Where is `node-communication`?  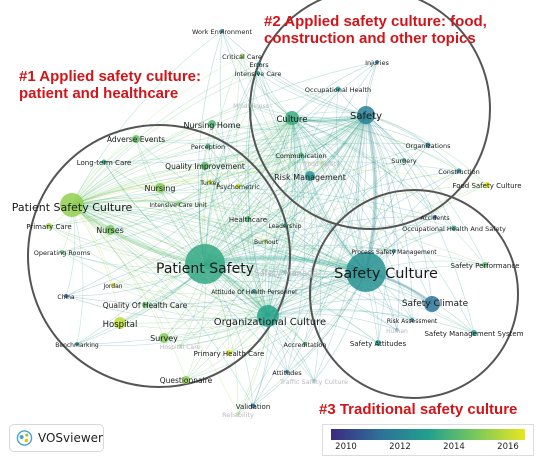
node-communication is located at coordinates (301, 155).